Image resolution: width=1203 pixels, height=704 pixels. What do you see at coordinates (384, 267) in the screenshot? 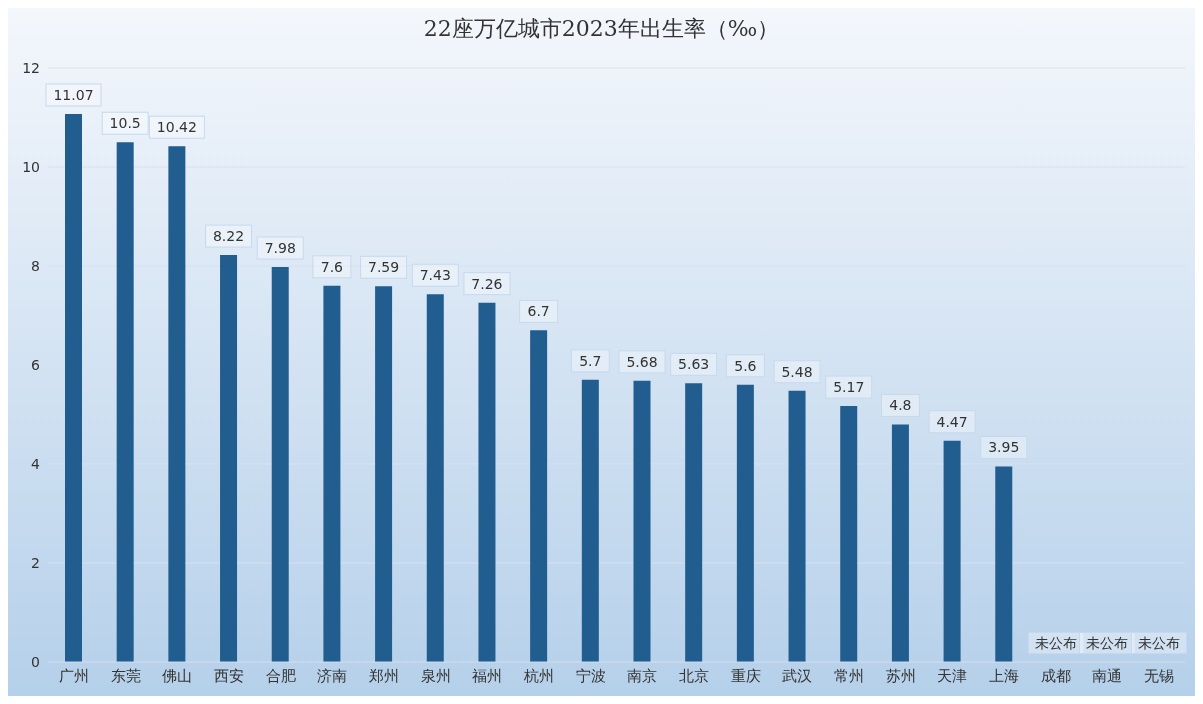
I see `data-label: 7.59` at bounding box center [384, 267].